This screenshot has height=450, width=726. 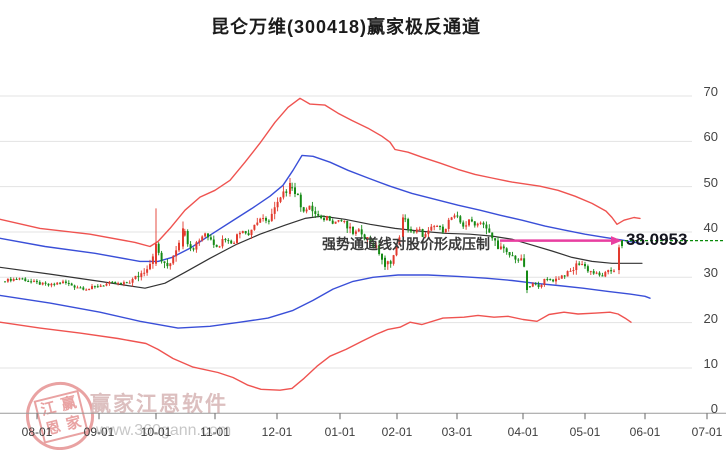 I want to click on y-axis-label: 30, so click(x=710, y=273).